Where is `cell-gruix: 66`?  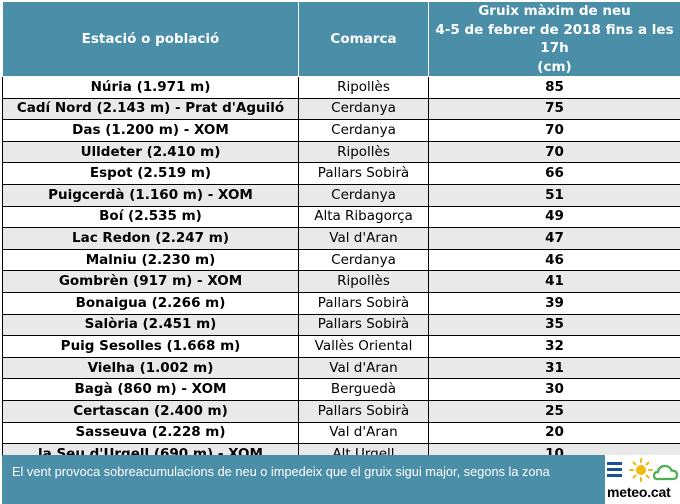
cell-gruix: 66 is located at coordinates (554, 173).